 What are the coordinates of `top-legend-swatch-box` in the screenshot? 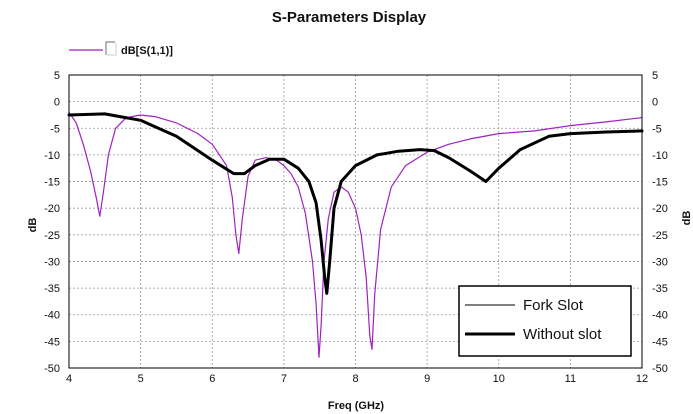 It's located at (110, 48).